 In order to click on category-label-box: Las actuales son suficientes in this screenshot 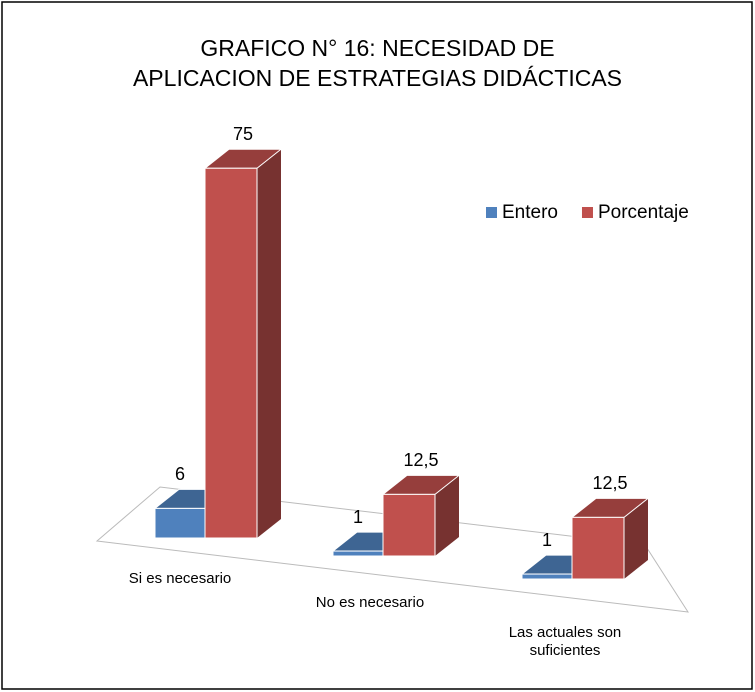, I will do `click(565, 641)`.